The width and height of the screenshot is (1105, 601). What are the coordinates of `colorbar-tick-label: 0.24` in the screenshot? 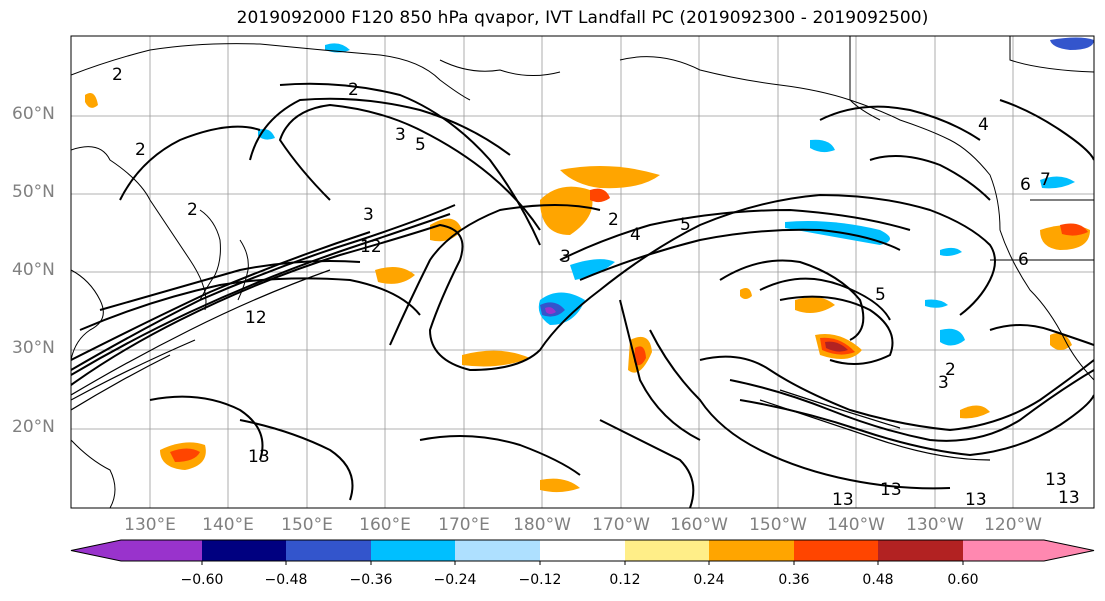 It's located at (709, 580).